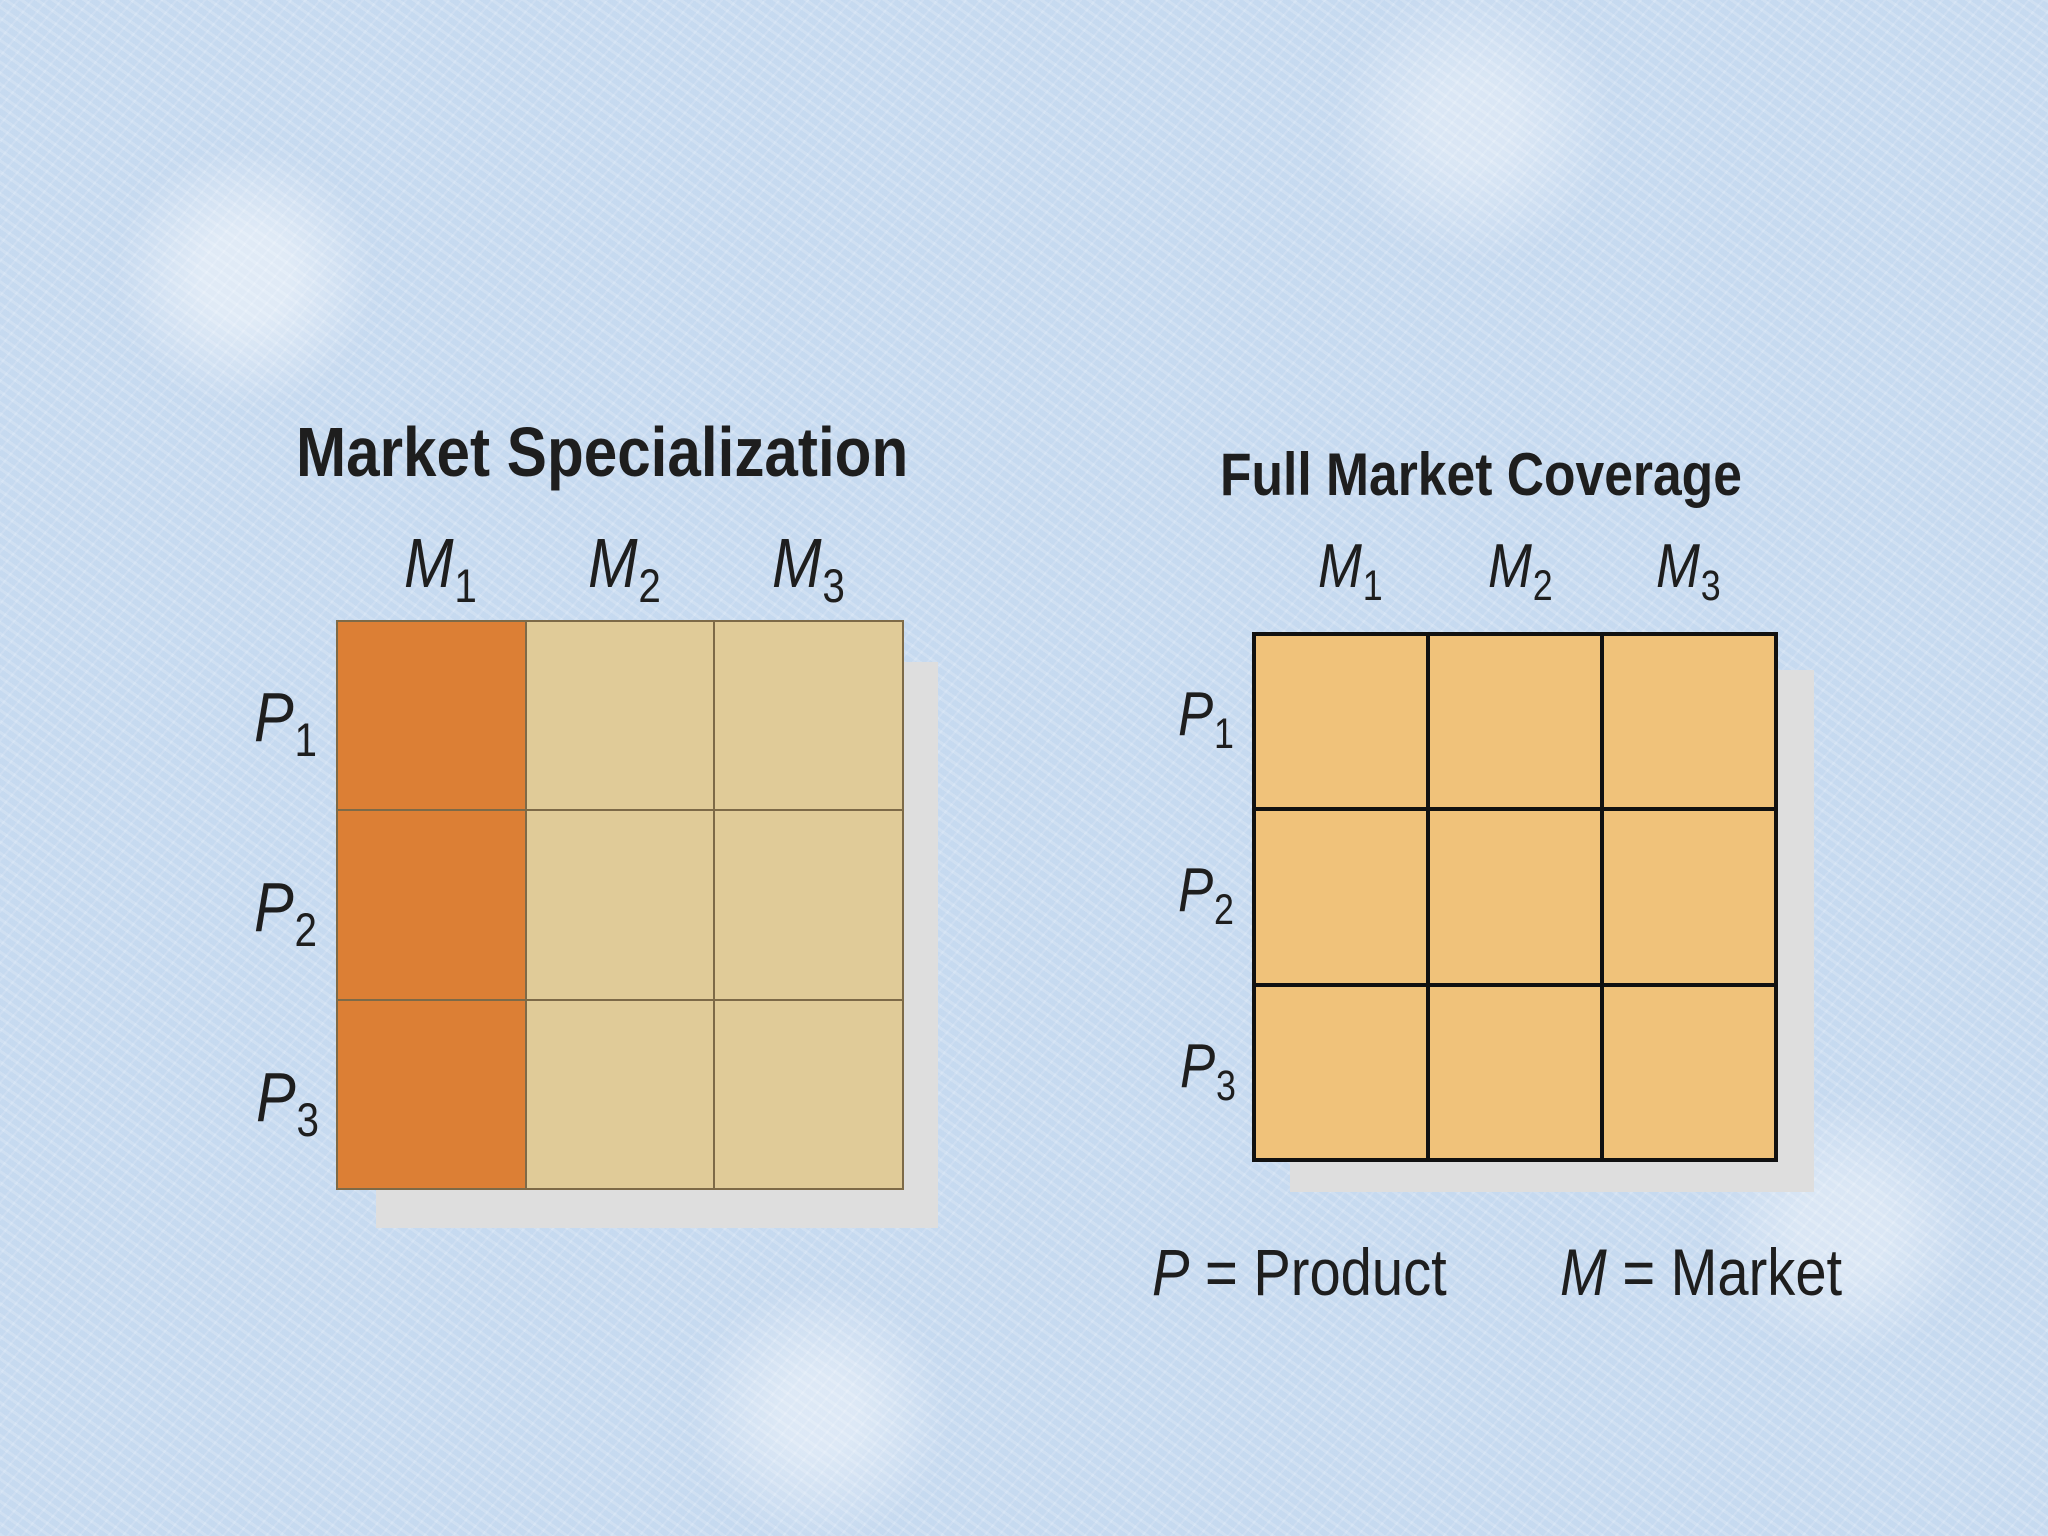 The image size is (2048, 1536). I want to click on ms-market-label-3: M3, so click(808, 569).